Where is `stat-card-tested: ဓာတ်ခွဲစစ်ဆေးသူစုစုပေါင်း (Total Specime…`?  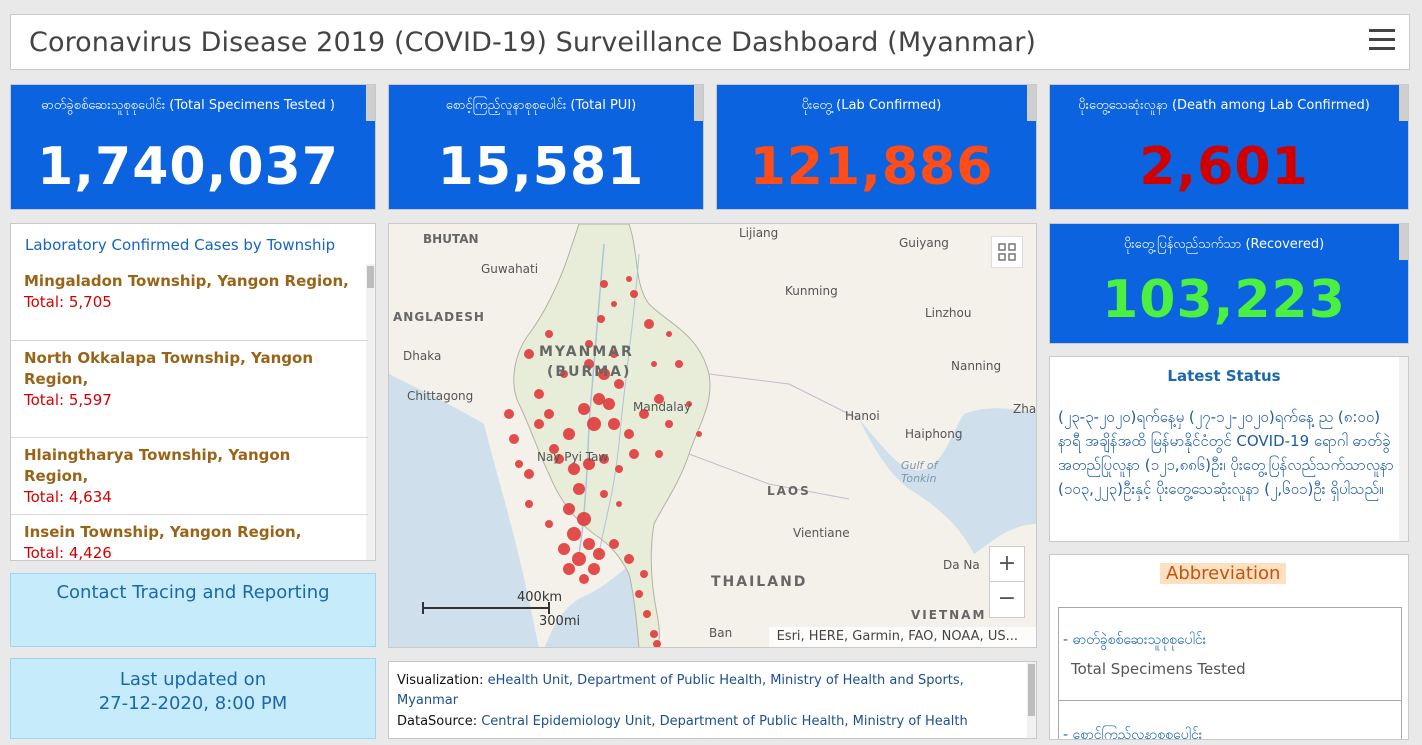 stat-card-tested: ဓာတ်ခွဲစစ်ဆေးသူစုစုပေါင်း (Total Specime… is located at coordinates (193, 147).